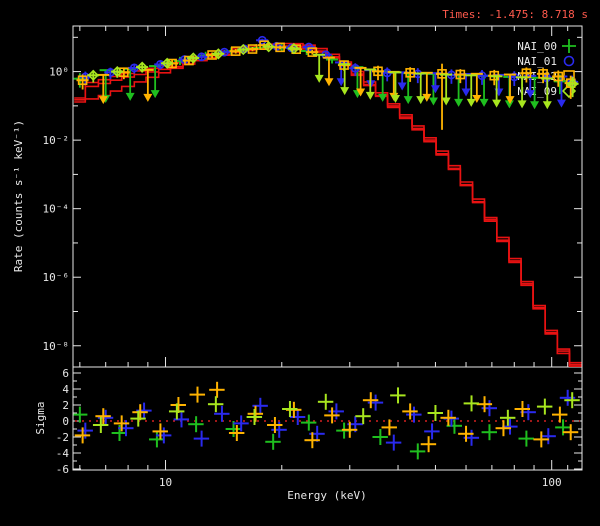 The image size is (600, 526). What do you see at coordinates (515, 14) in the screenshot?
I see `time-interval-title: Times: -1.475: 8.718 s` at bounding box center [515, 14].